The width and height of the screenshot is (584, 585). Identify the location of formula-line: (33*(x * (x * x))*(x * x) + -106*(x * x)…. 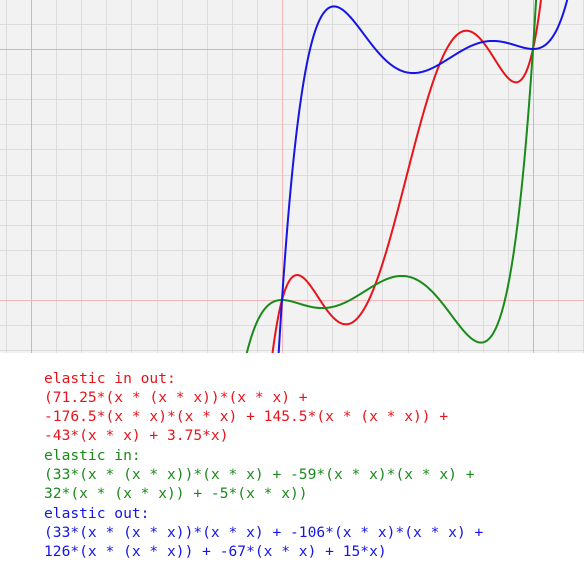
(264, 532).